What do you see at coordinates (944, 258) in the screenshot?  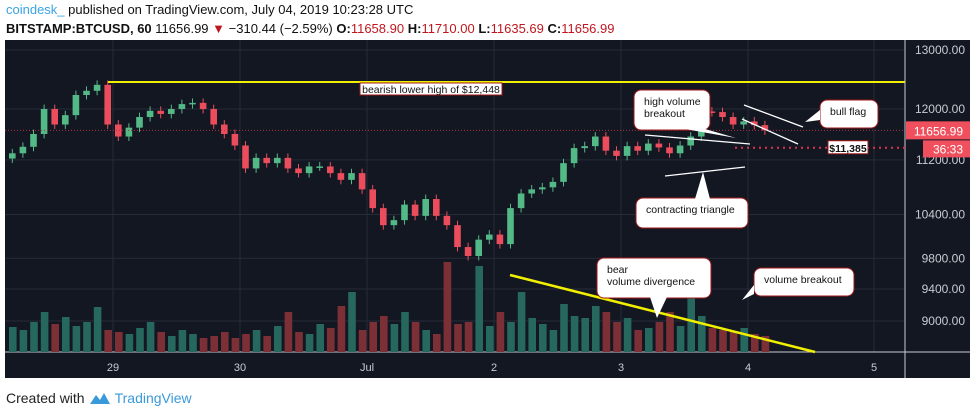 I see `y-tick-label: 9800.00` at bounding box center [944, 258].